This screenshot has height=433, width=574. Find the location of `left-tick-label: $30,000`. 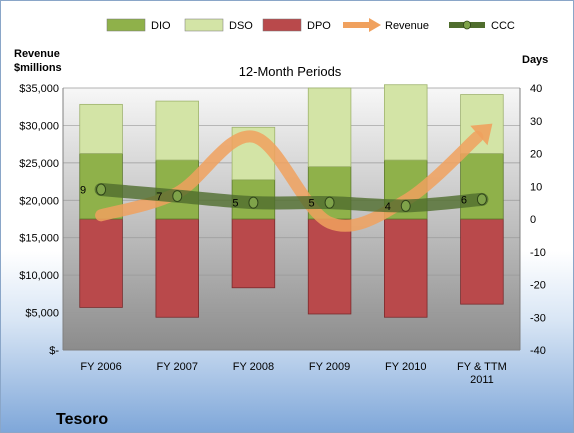

left-tick-label: $30,000 is located at coordinates (39, 126).